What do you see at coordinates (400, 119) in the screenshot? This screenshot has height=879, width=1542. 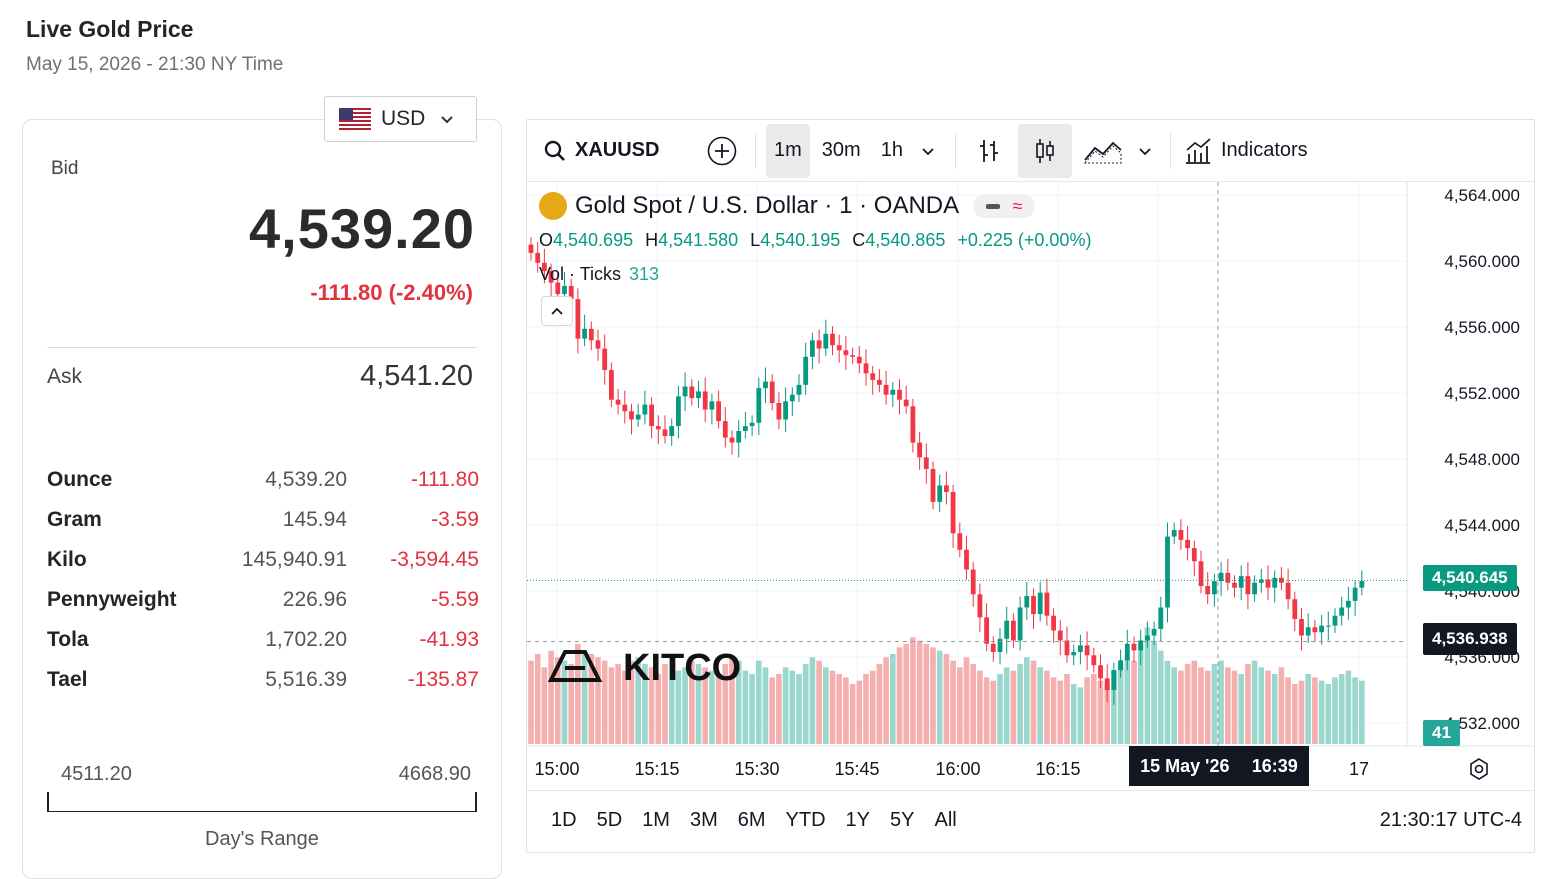 I see `currency-select: USD` at bounding box center [400, 119].